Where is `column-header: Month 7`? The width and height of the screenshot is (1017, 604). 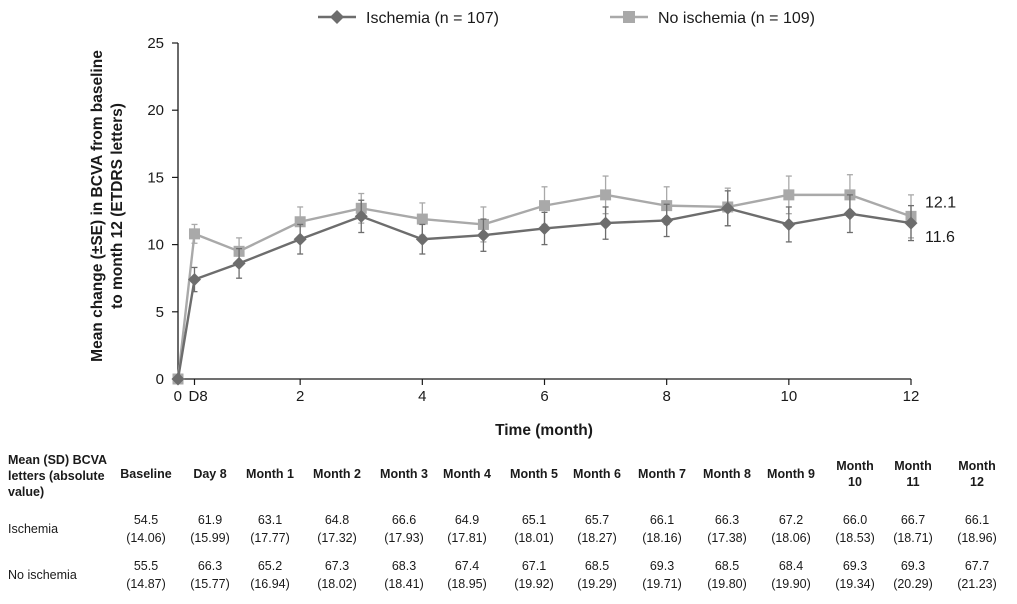 column-header: Month 7 is located at coordinates (662, 474).